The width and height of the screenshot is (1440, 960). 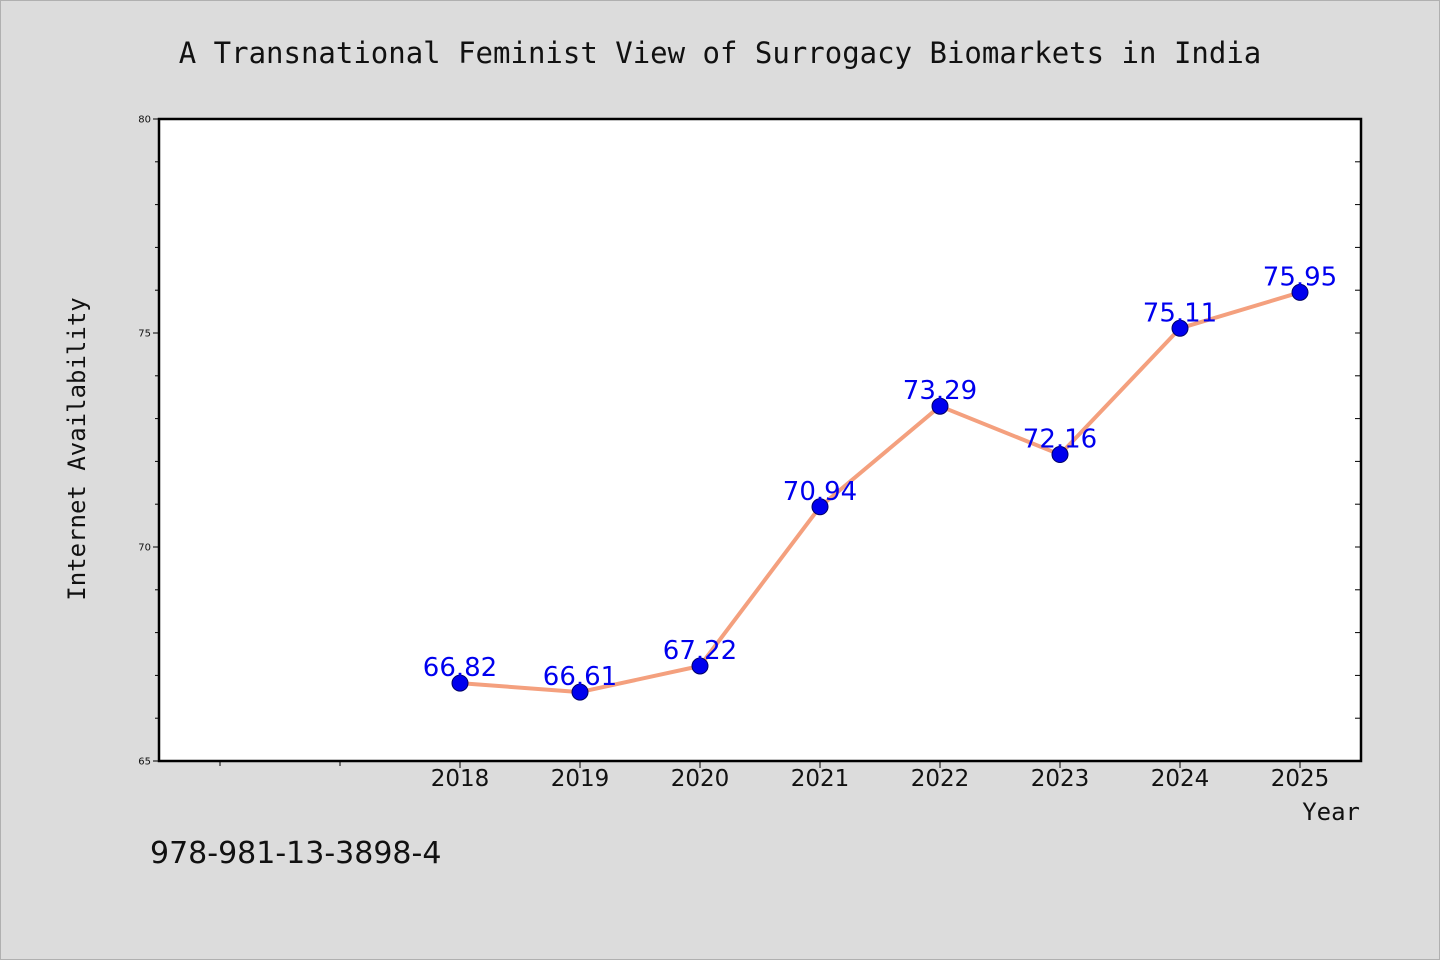 I want to click on y-tick-label: 75, so click(x=144, y=334).